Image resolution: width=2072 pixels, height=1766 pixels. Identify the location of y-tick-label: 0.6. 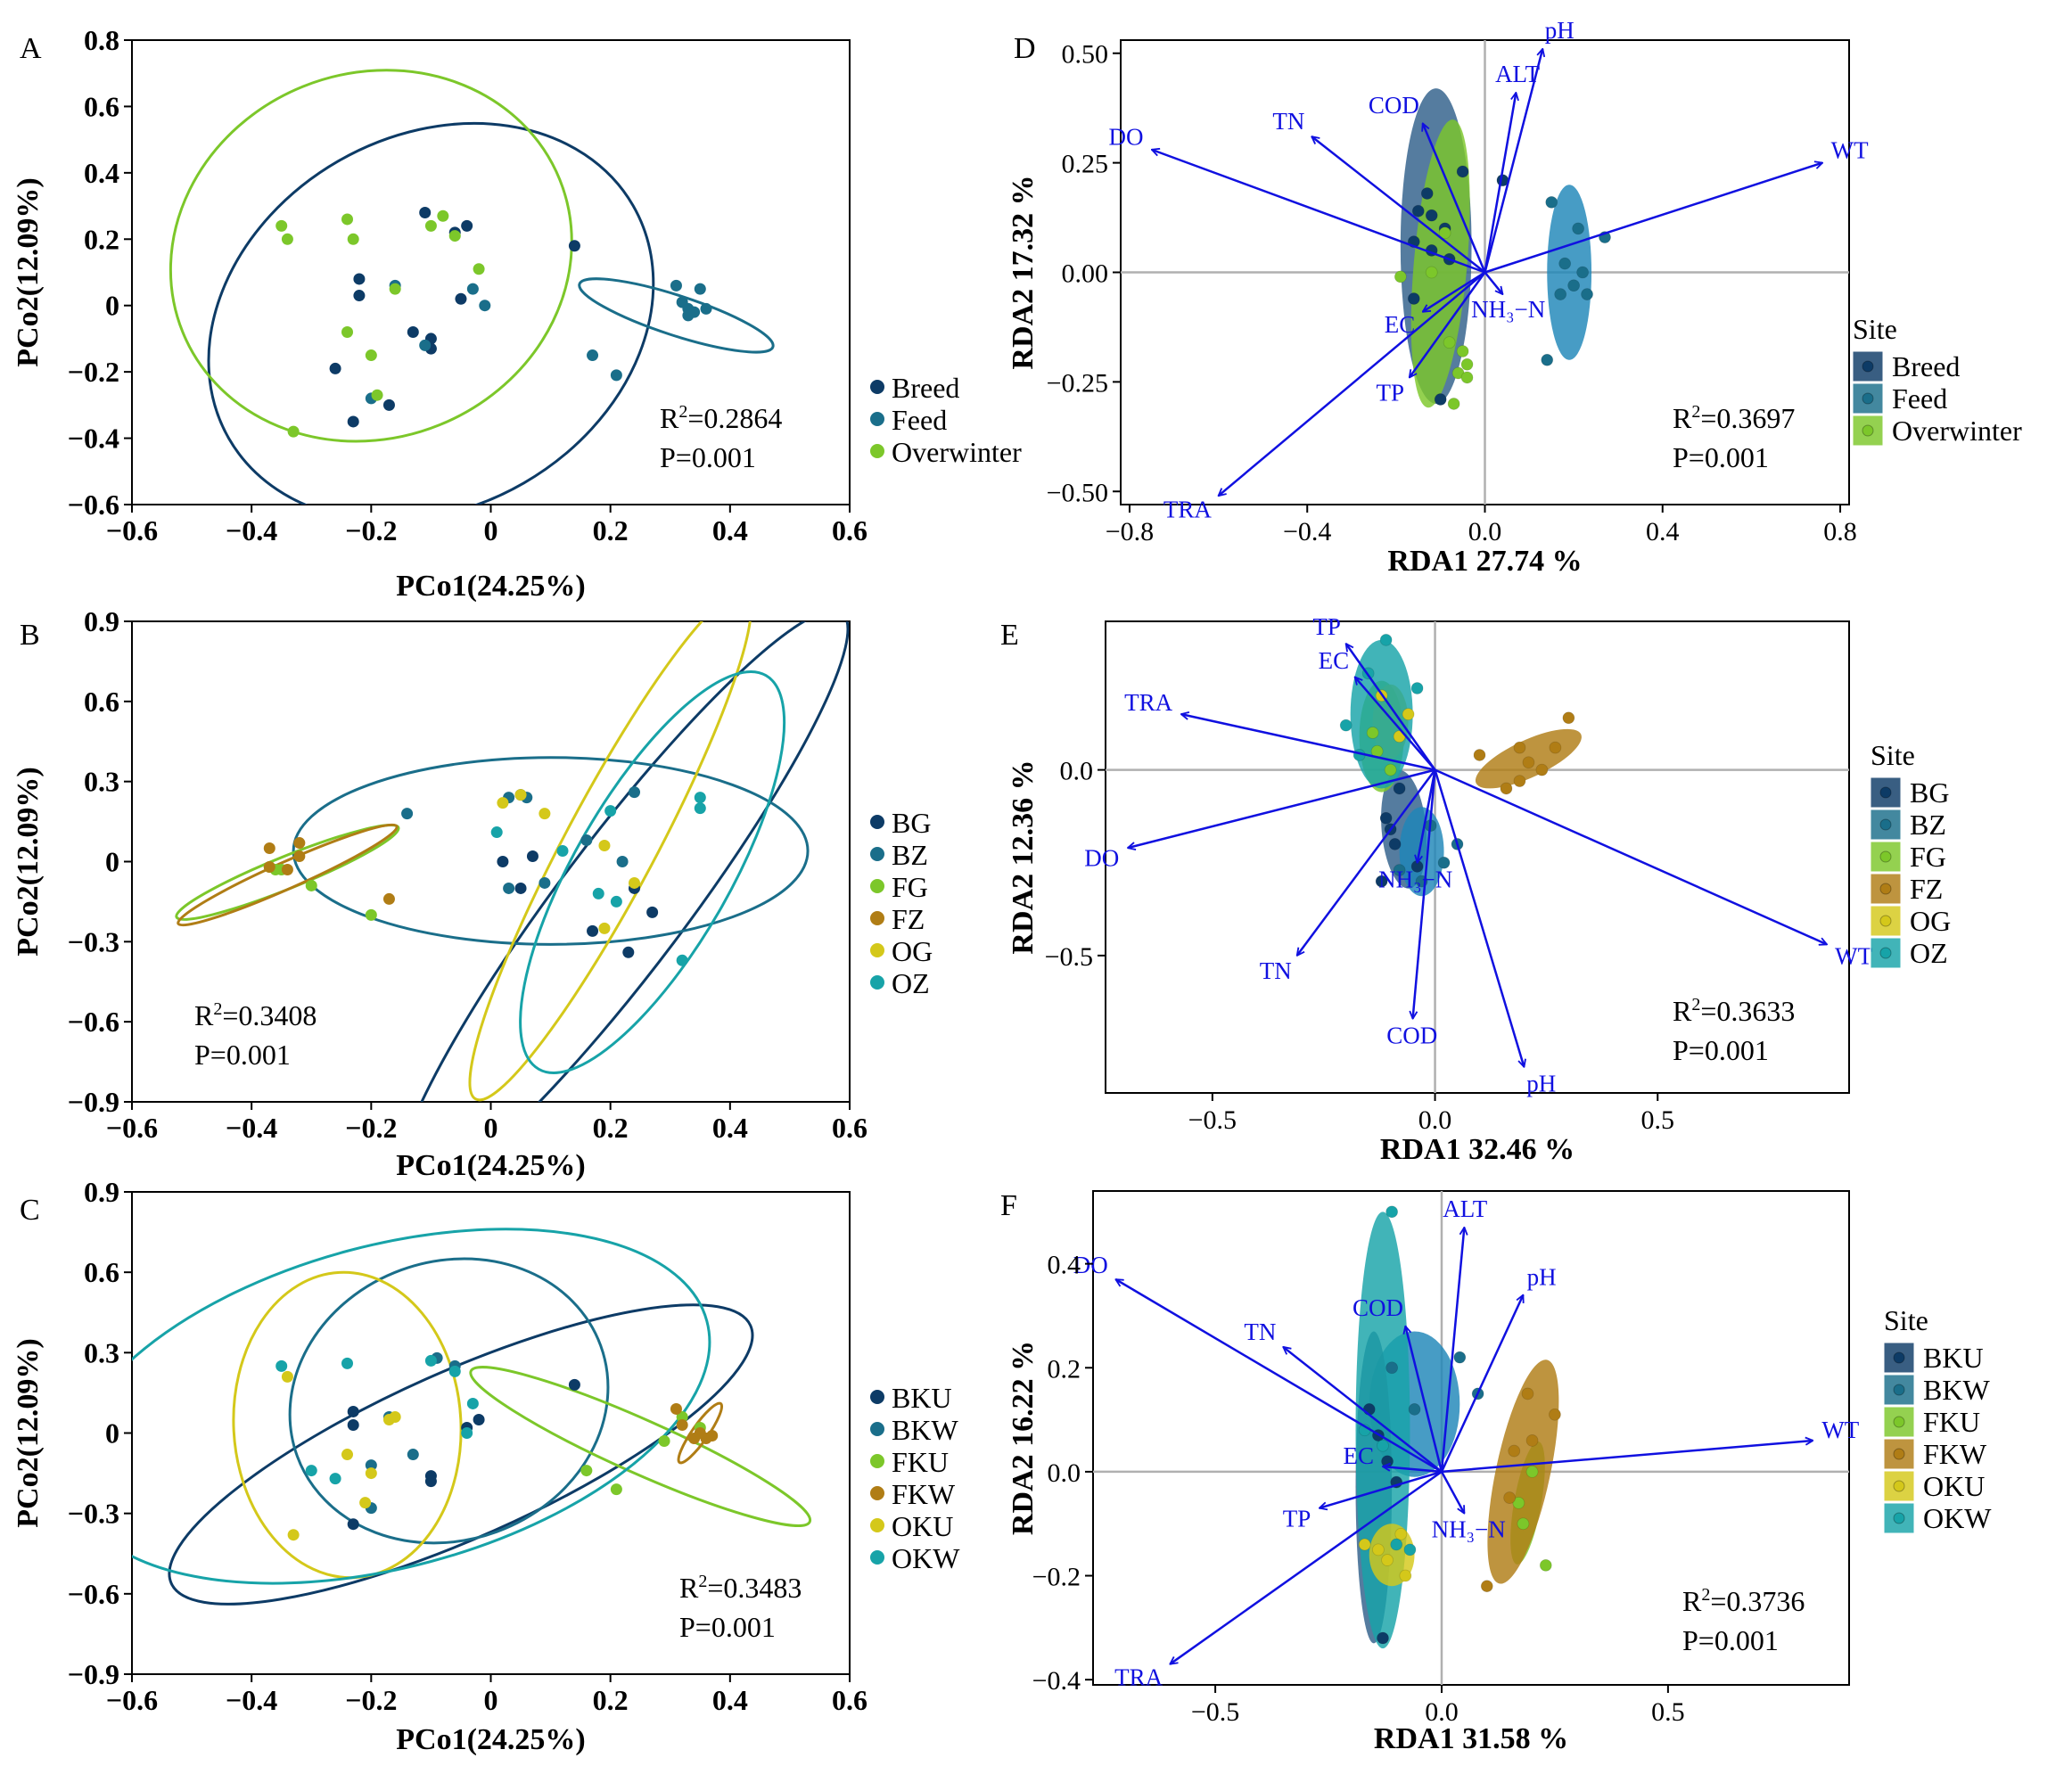
(102, 702).